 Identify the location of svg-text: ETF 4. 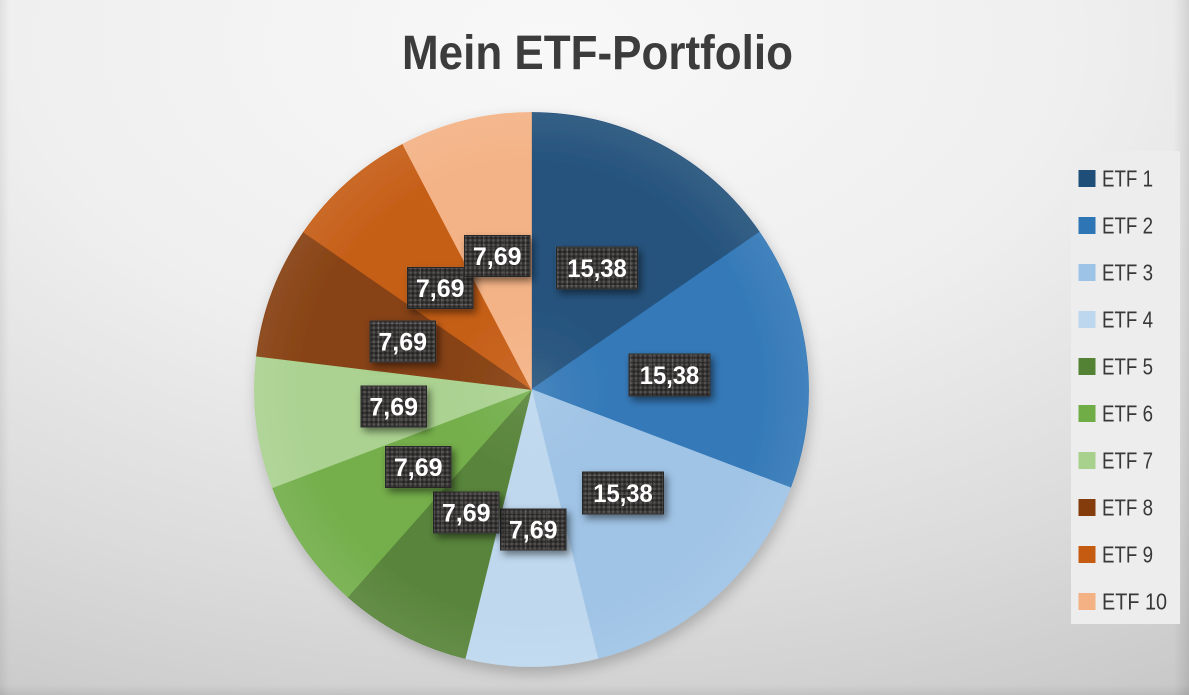
(1127, 320).